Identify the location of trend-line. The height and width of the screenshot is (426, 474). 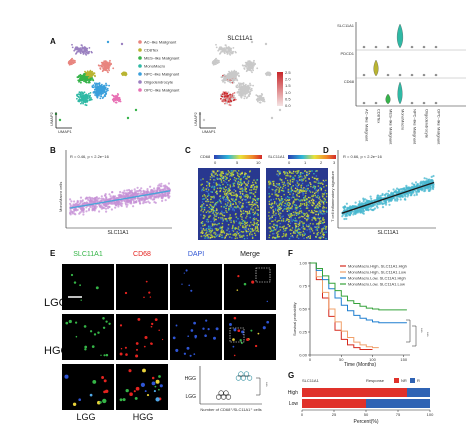
(120, 199).